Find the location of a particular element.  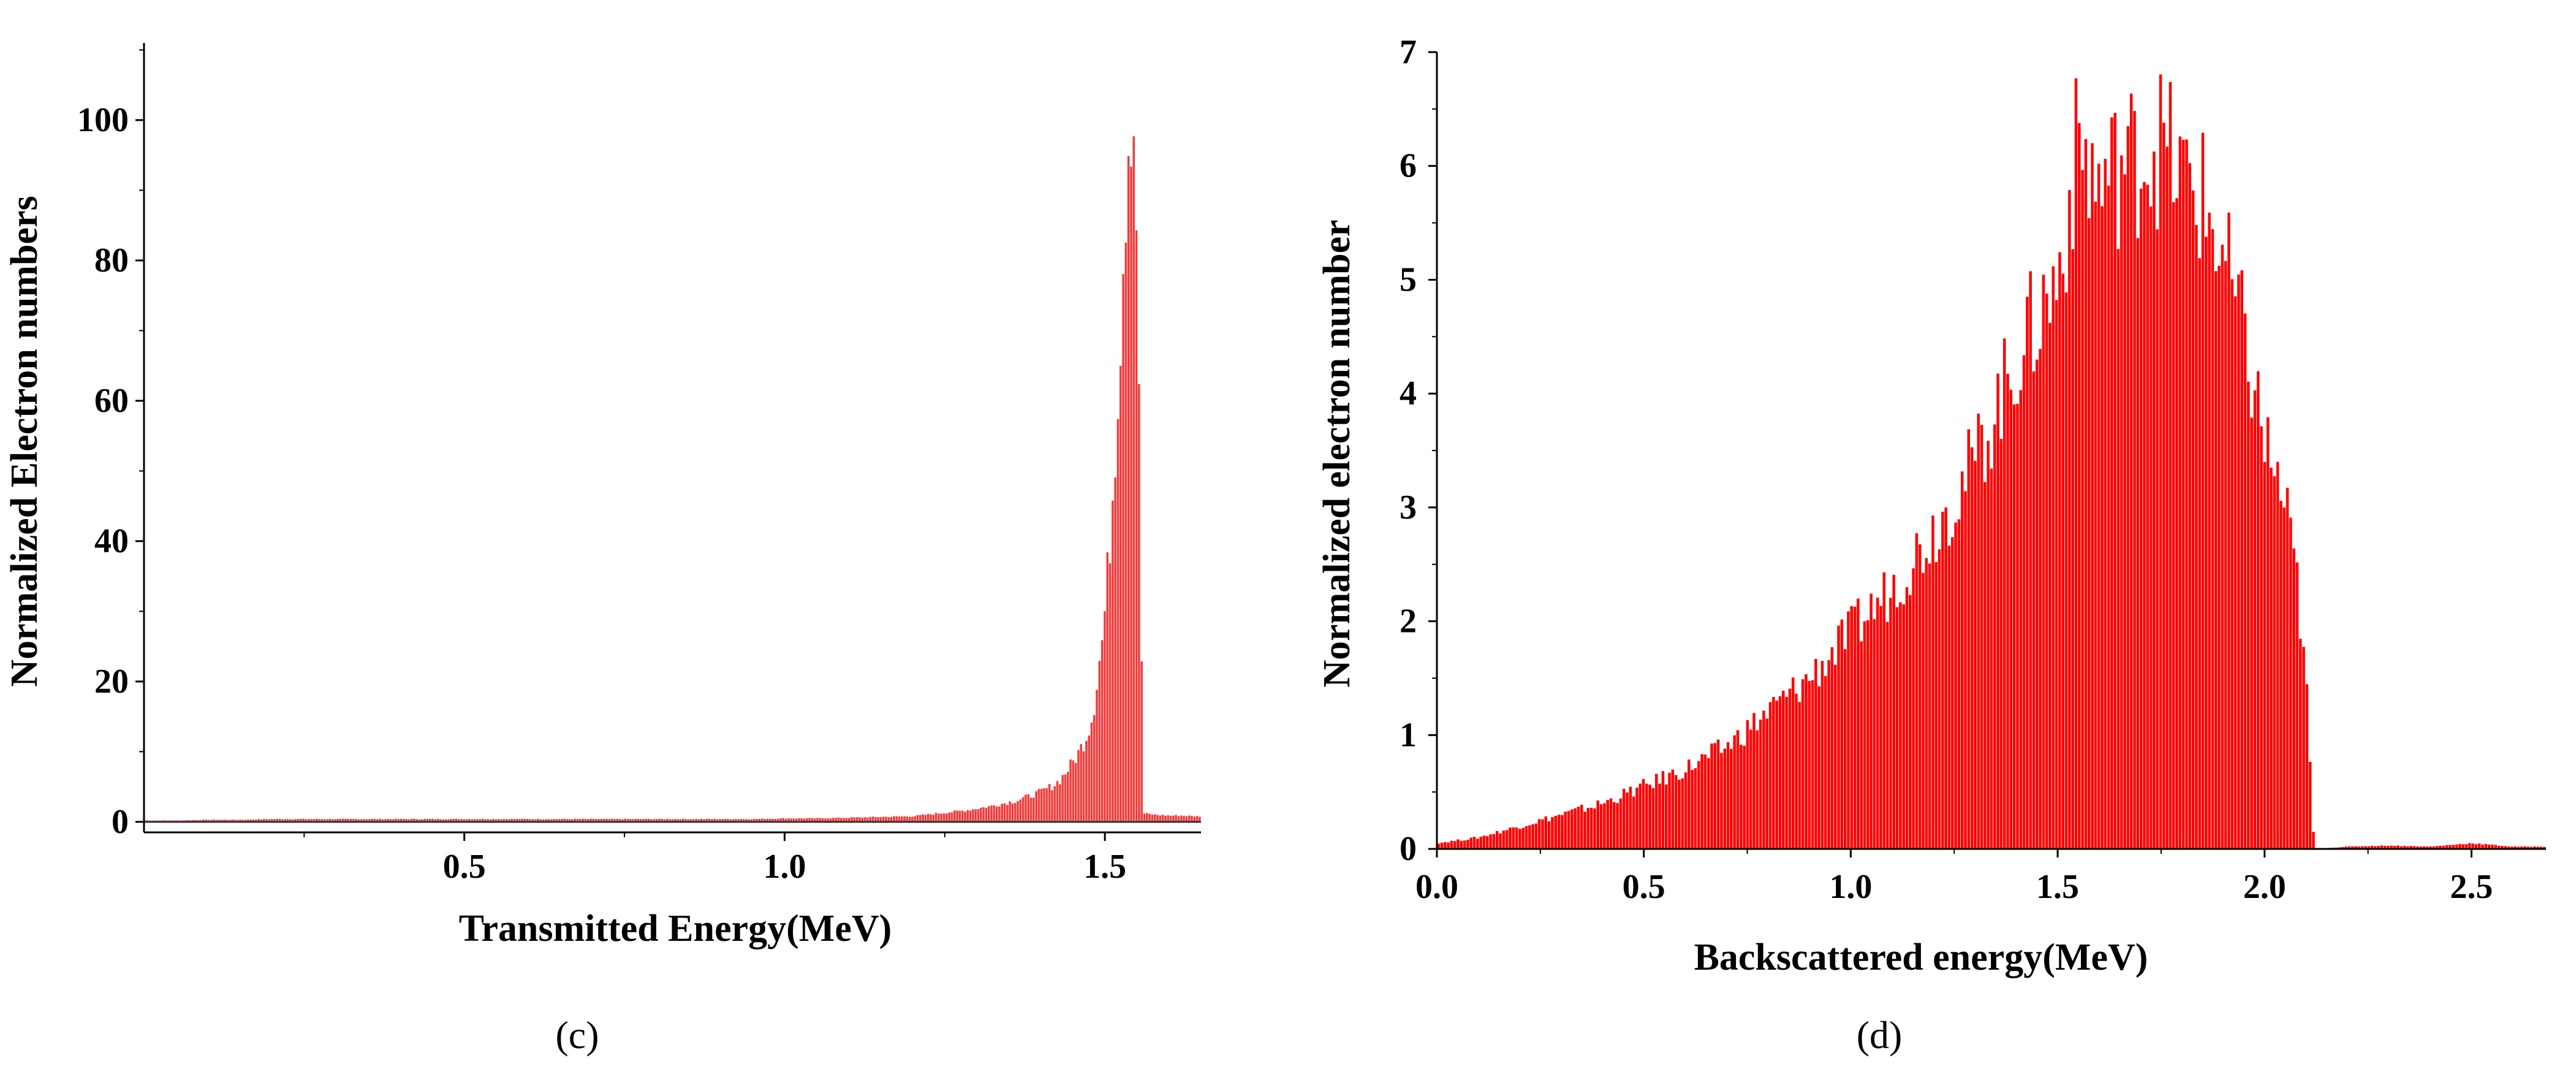

x-tick-label: 0.5 is located at coordinates (464, 867).